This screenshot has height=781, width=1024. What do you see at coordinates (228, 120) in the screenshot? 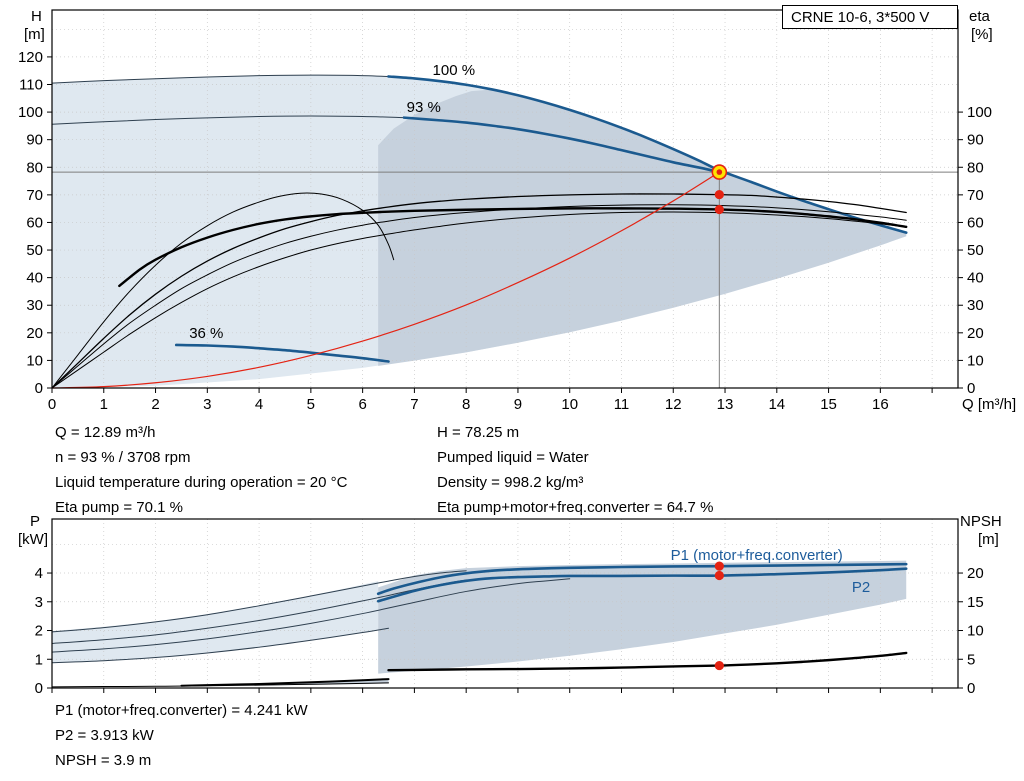
I see `speed-93-curve-lead` at bounding box center [228, 120].